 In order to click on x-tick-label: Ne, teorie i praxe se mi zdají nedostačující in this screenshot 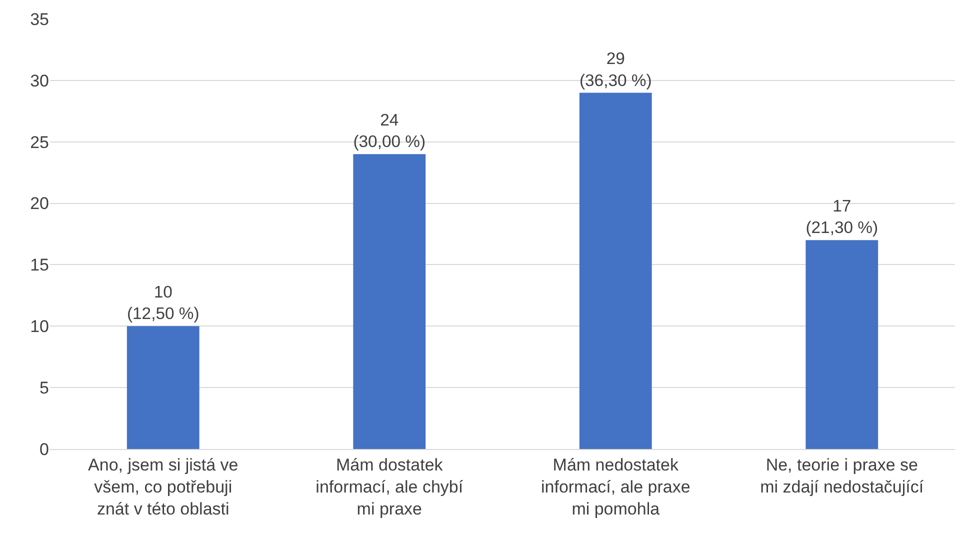, I will do `click(842, 475)`.